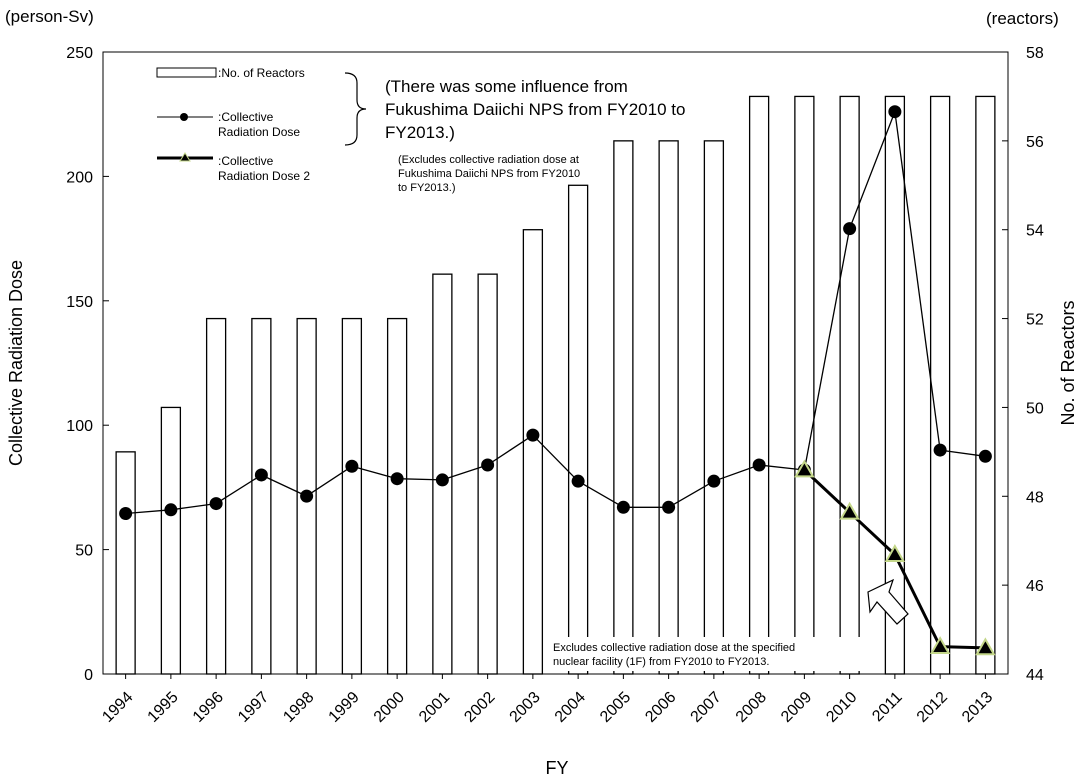 The height and width of the screenshot is (779, 1083). Describe the element at coordinates (578, 429) in the screenshot. I see `bar-reactors-2004` at that location.